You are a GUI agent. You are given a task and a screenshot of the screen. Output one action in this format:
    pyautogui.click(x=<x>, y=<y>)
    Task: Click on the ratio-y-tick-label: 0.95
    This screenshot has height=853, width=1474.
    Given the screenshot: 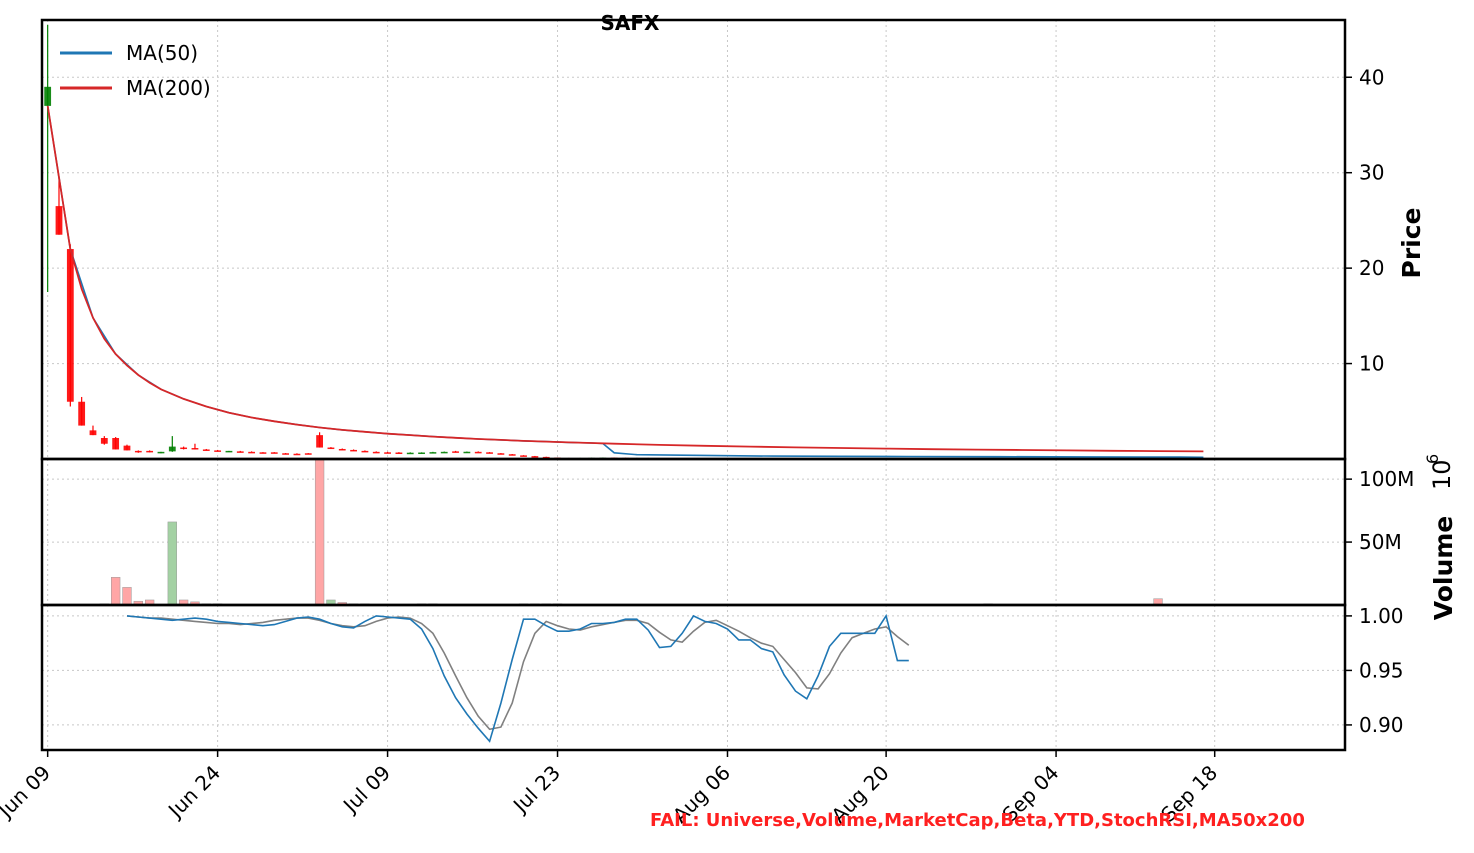 What is the action you would take?
    pyautogui.click(x=1381, y=670)
    